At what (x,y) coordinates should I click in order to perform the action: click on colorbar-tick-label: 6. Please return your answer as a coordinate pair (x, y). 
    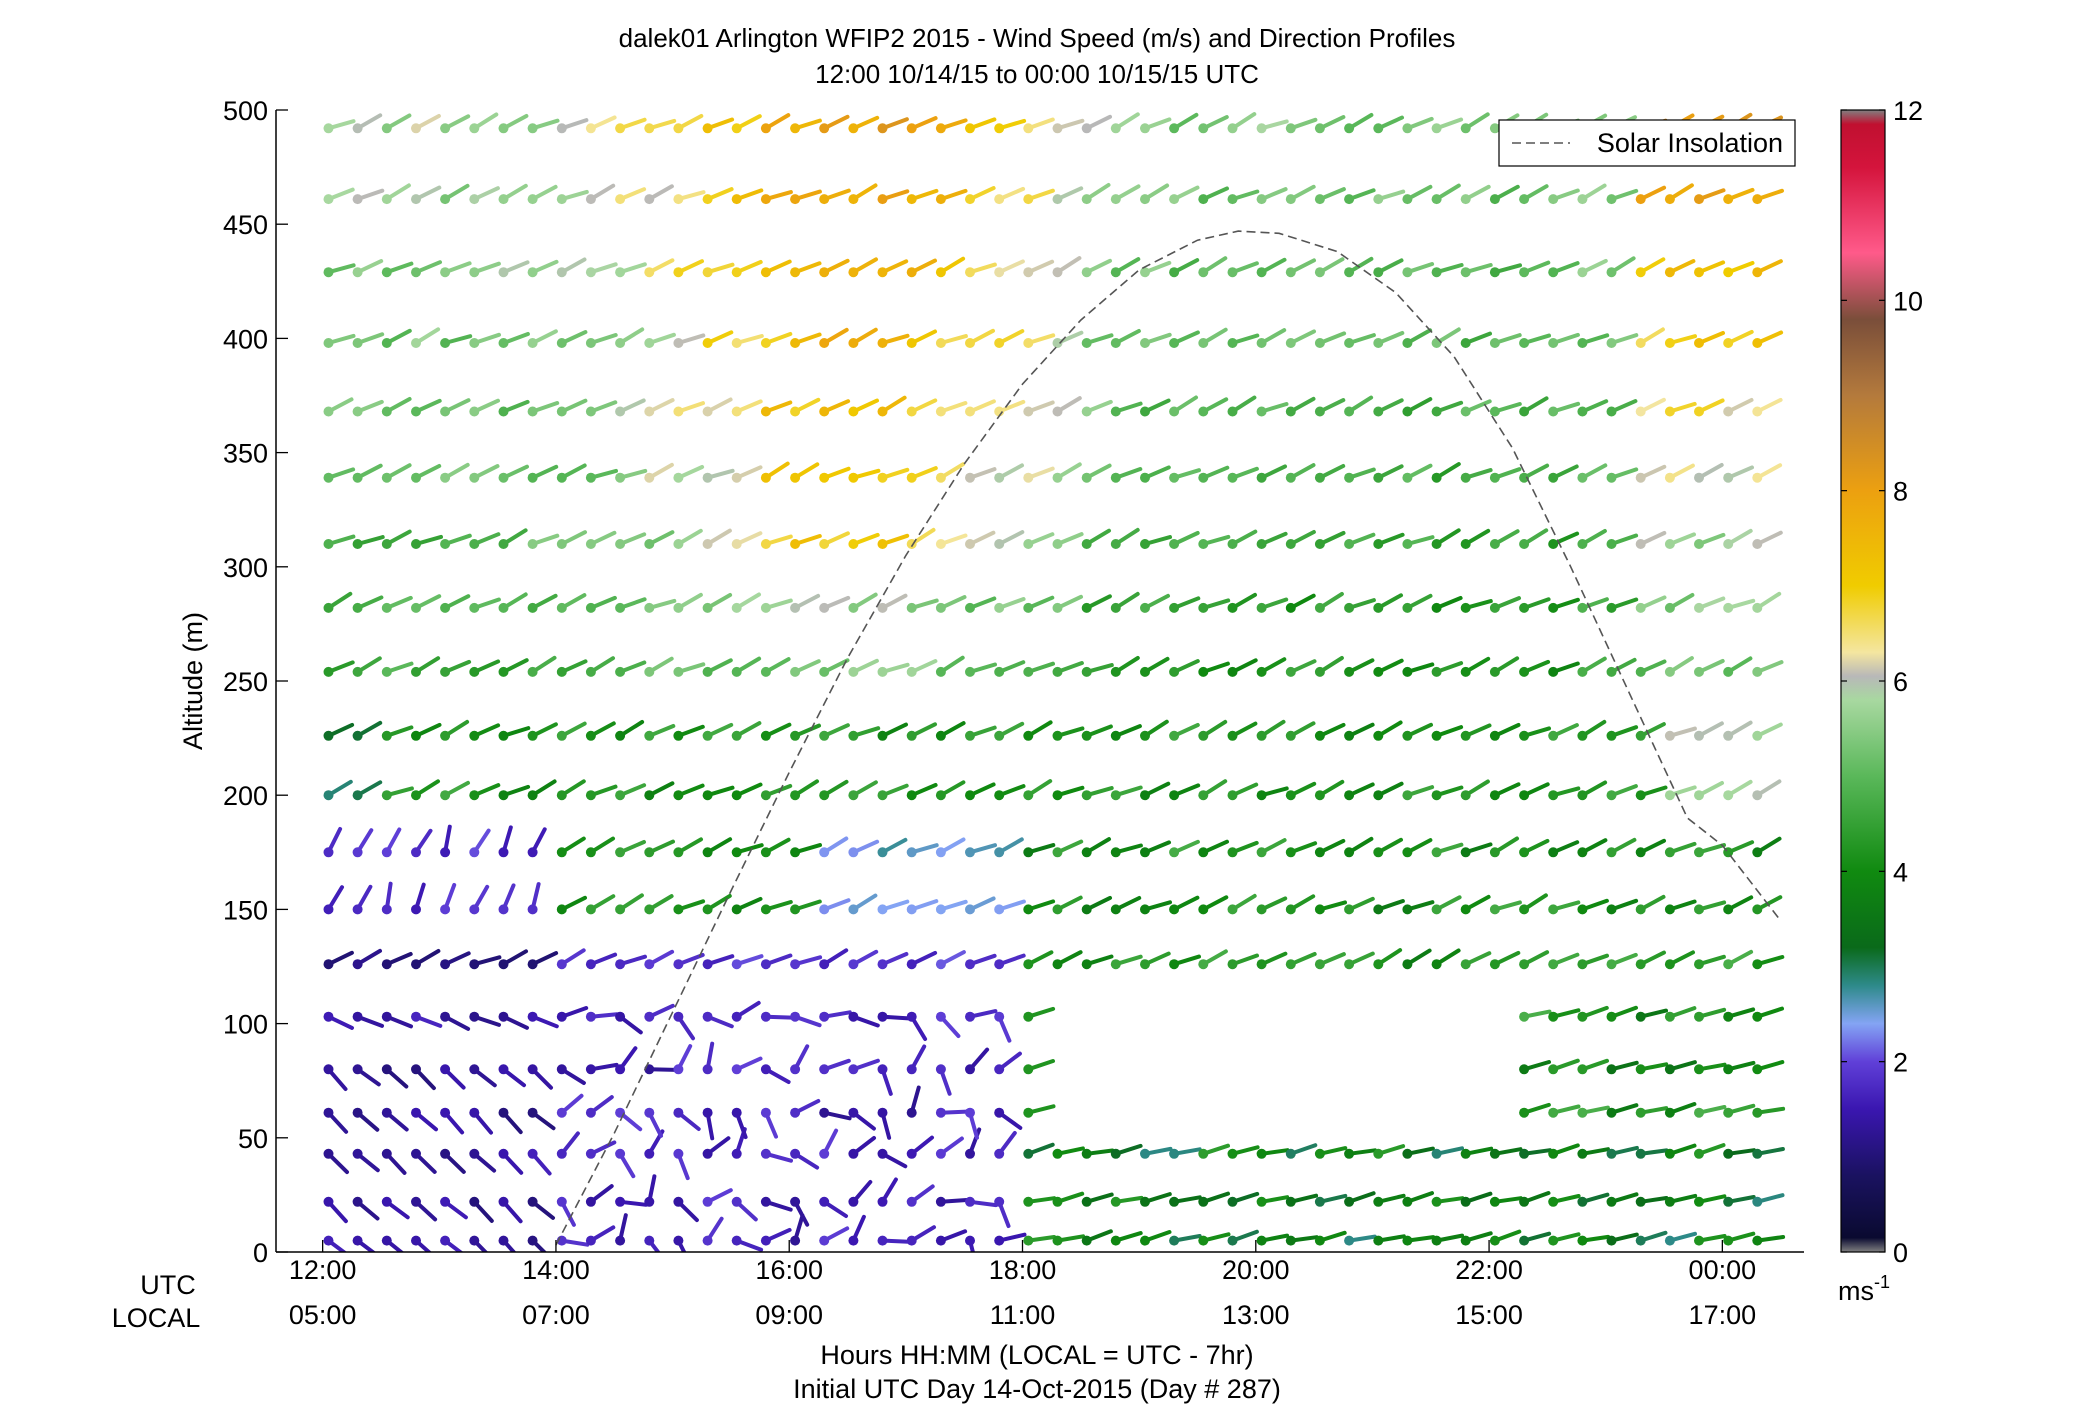
    Looking at the image, I should click on (1900, 682).